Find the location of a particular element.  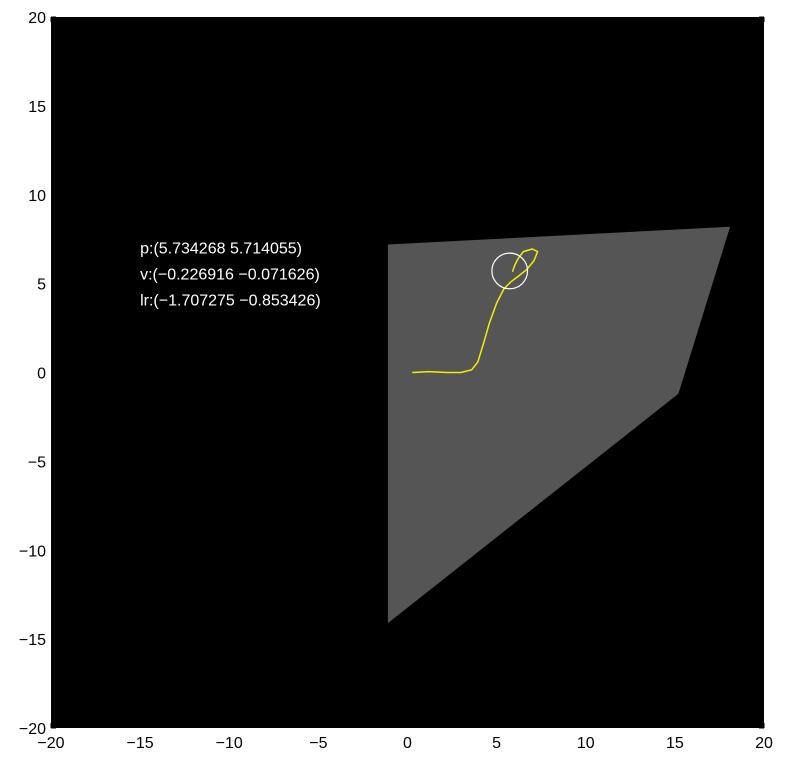

x-tick-label: 0 is located at coordinates (407, 743).